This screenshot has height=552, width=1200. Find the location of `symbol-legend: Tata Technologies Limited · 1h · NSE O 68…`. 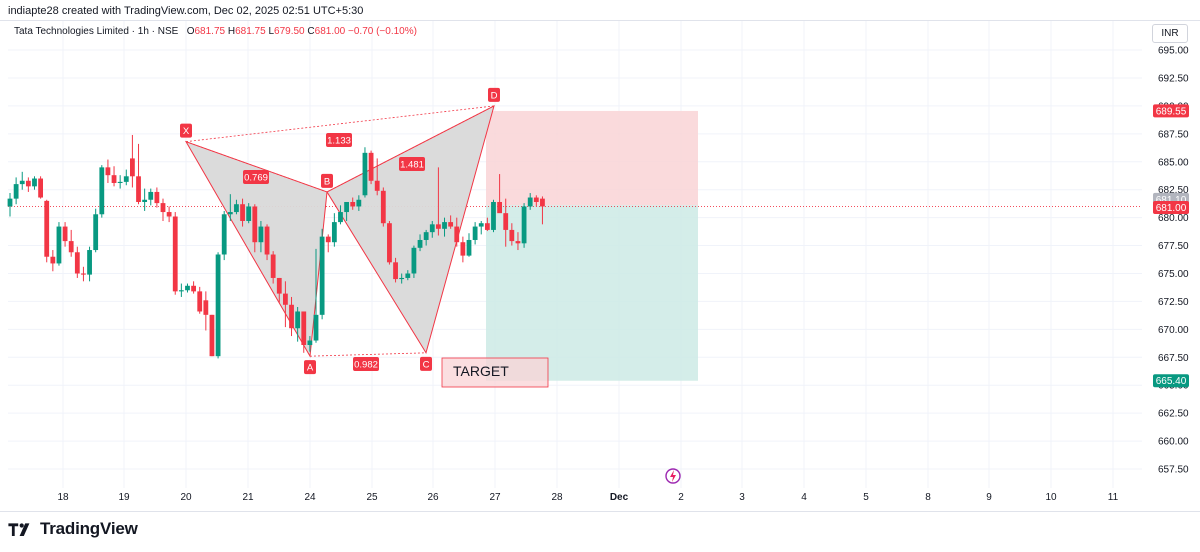

symbol-legend: Tata Technologies Limited · 1h · NSE O 68… is located at coordinates (215, 31).